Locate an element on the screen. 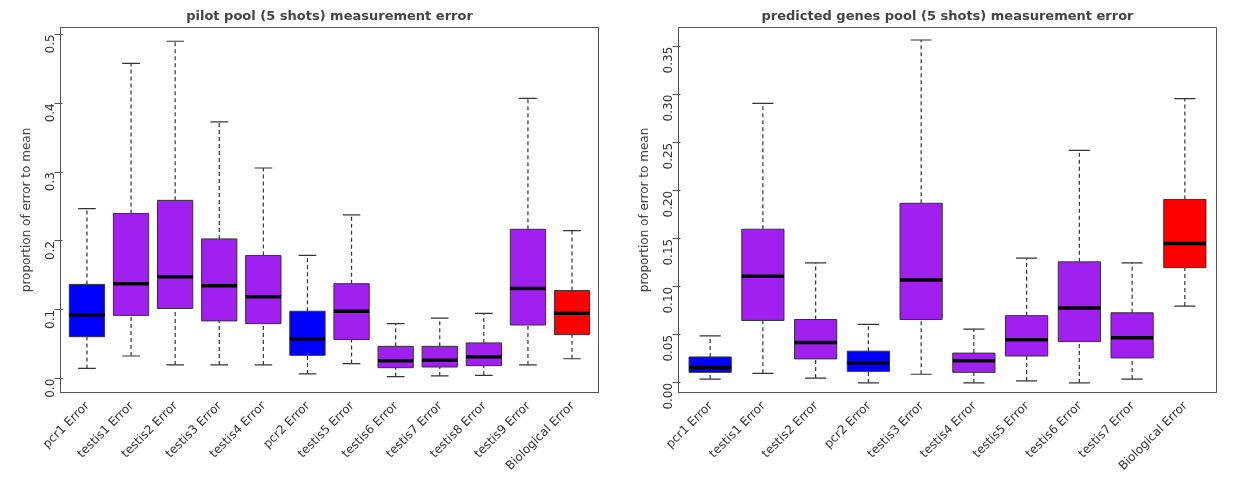 Image resolution: width=1244 pixels, height=489 pixels. y-tick-label: 0.1 is located at coordinates (50, 319).